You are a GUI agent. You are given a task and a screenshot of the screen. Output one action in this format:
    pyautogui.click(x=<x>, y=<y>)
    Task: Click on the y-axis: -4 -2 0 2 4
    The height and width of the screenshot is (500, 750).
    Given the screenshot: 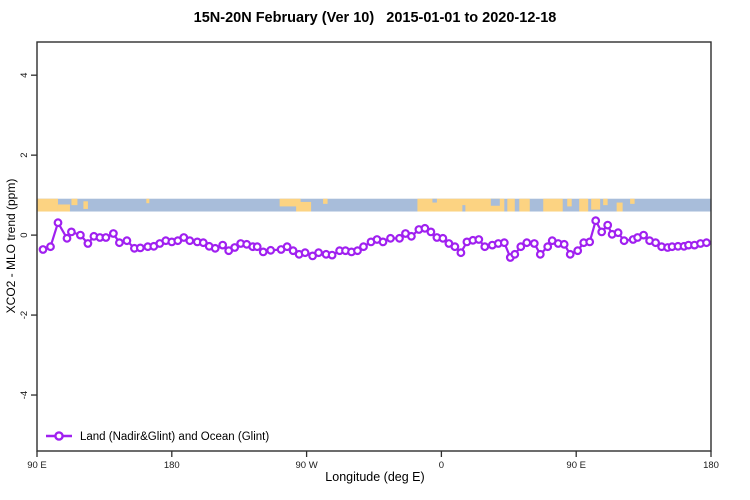 What is the action you would take?
    pyautogui.click(x=28, y=236)
    